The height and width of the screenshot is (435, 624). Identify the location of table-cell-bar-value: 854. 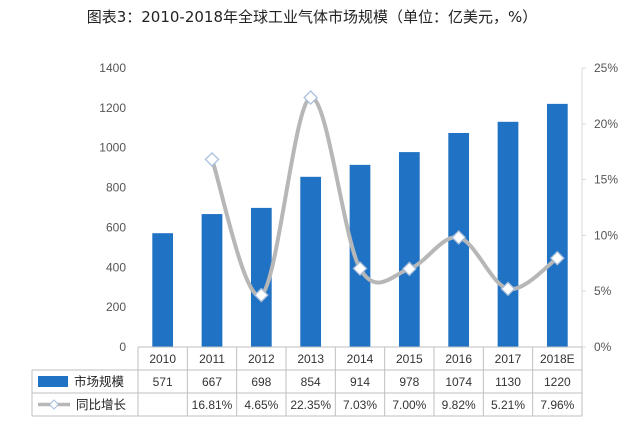
(311, 382).